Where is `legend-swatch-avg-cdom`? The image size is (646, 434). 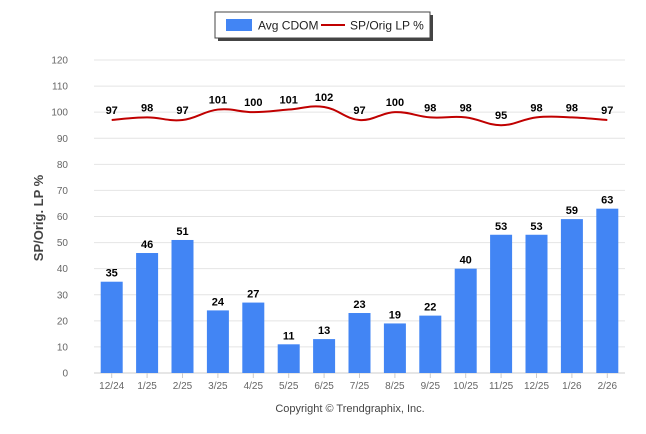
legend-swatch-avg-cdom is located at coordinates (239, 25).